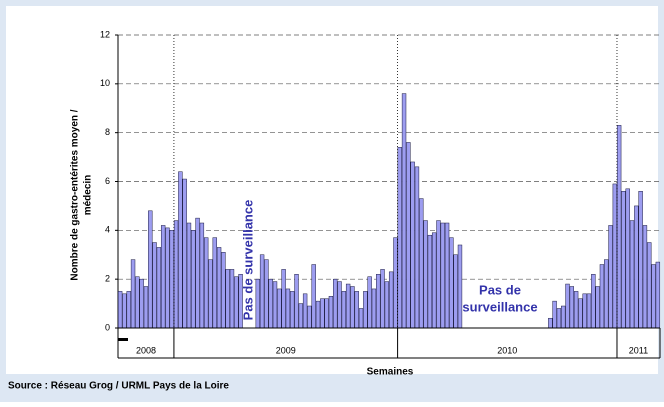 This screenshot has height=407, width=664. I want to click on y-axis-label: médecin, so click(88, 195).